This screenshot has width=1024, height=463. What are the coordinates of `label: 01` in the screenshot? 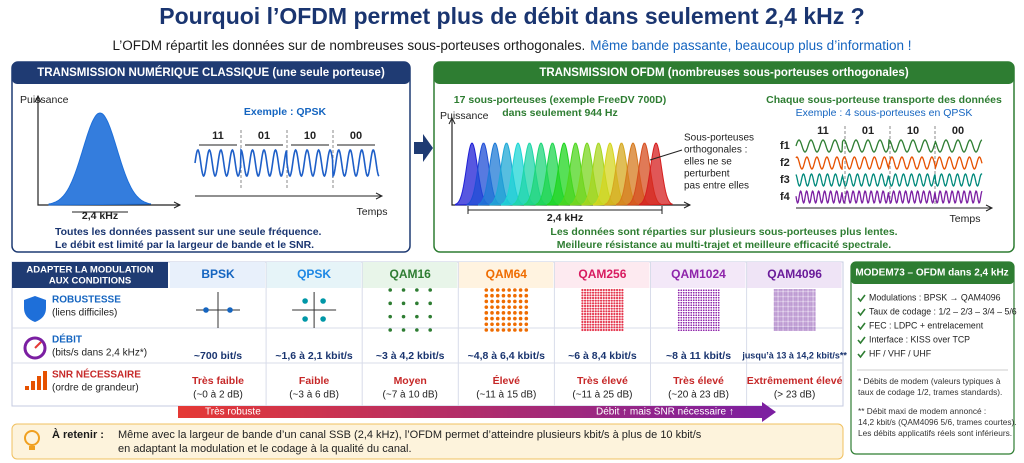 It's located at (264, 136).